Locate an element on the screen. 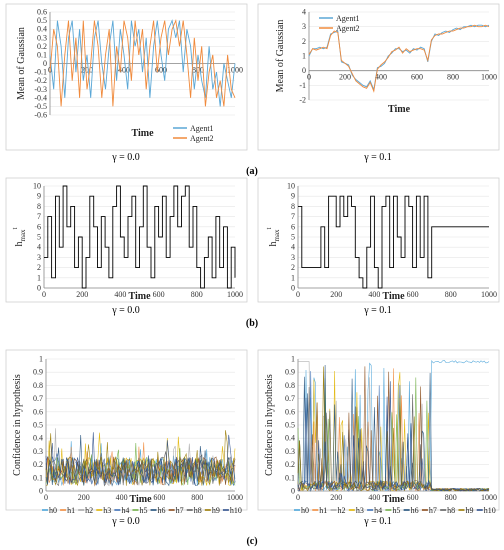  gamma-label-c-left: γ = 0.0 is located at coordinates (125, 521).